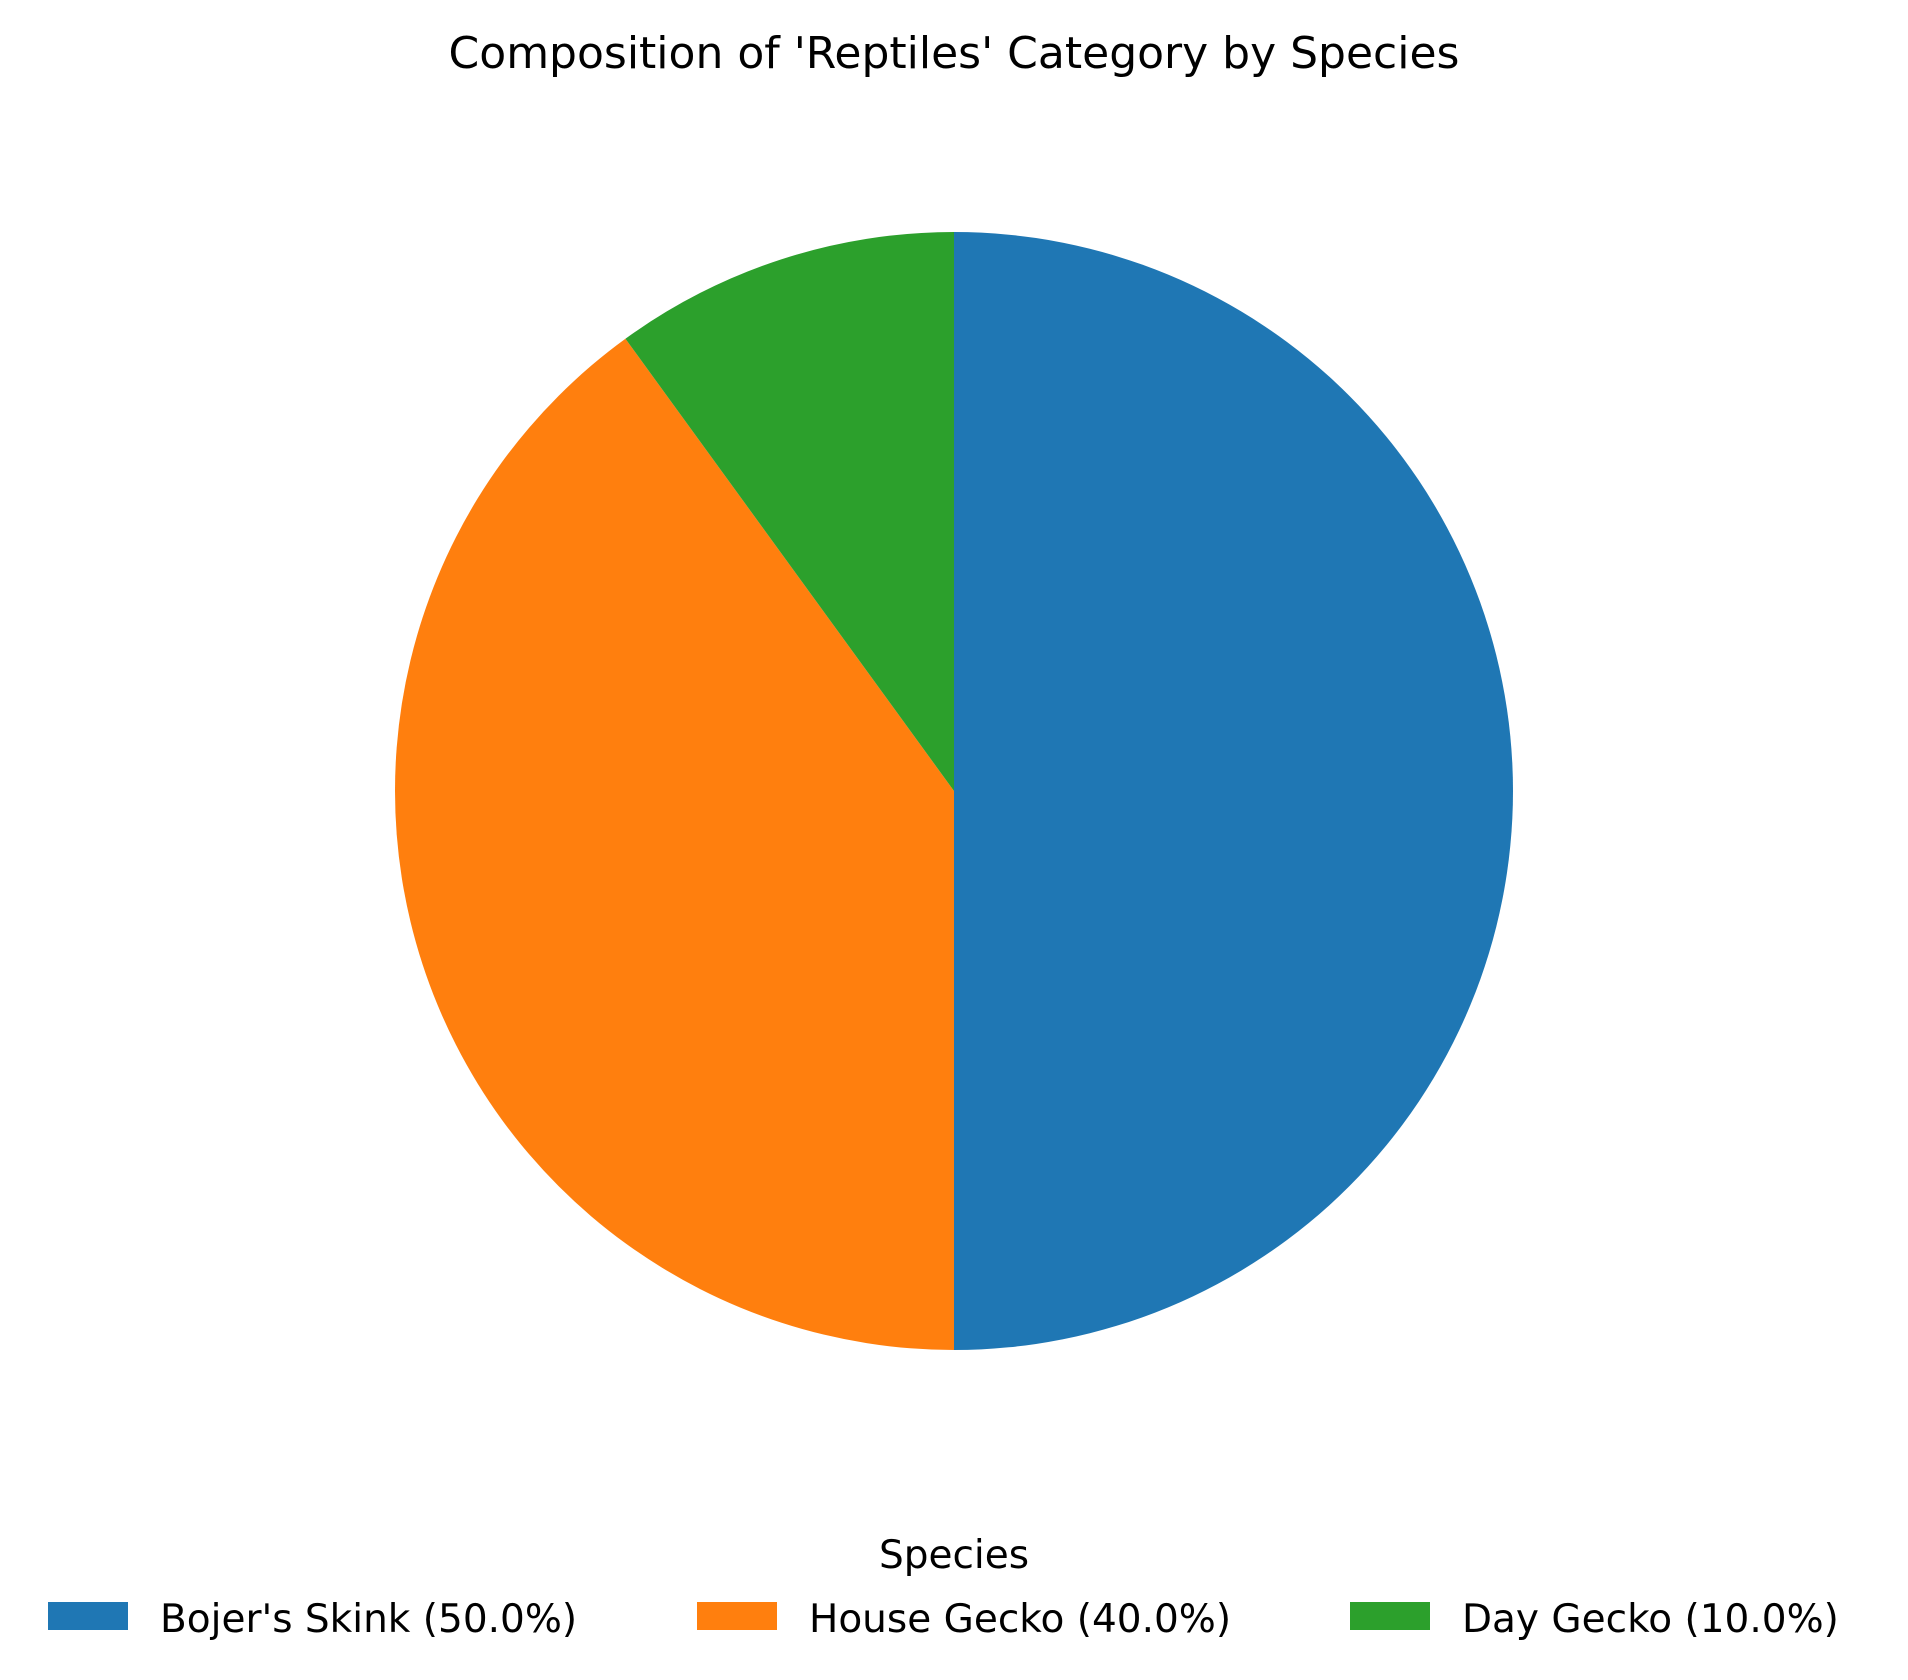 The image size is (1908, 1680). What do you see at coordinates (368, 1619) in the screenshot?
I see `legend-label-bojer-s-skink: Bojer's Skink (50.0%)` at bounding box center [368, 1619].